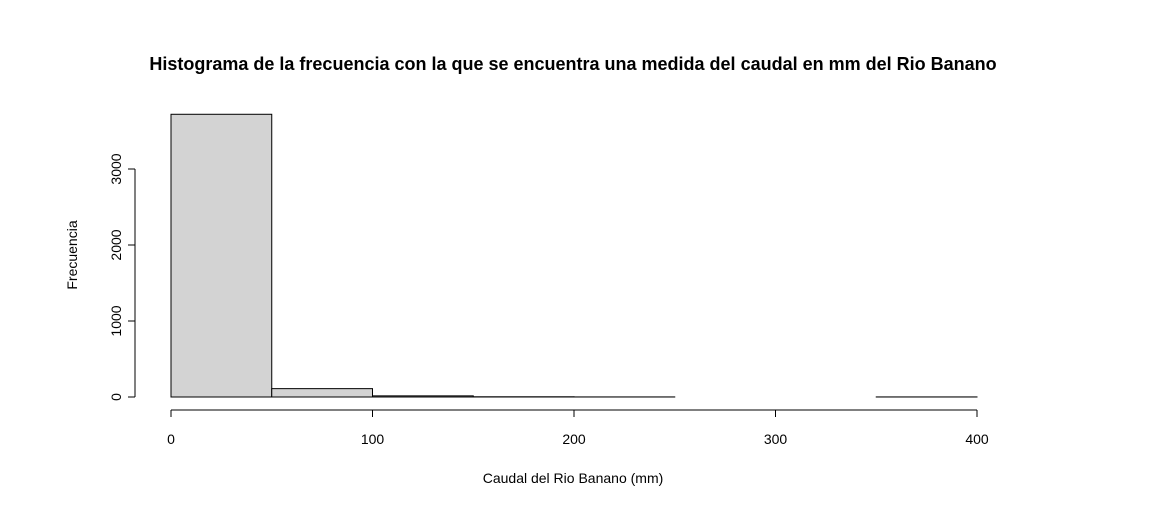  Describe the element at coordinates (573, 478) in the screenshot. I see `x-axis-label: Caudal del Rio Banano (mm)` at that location.